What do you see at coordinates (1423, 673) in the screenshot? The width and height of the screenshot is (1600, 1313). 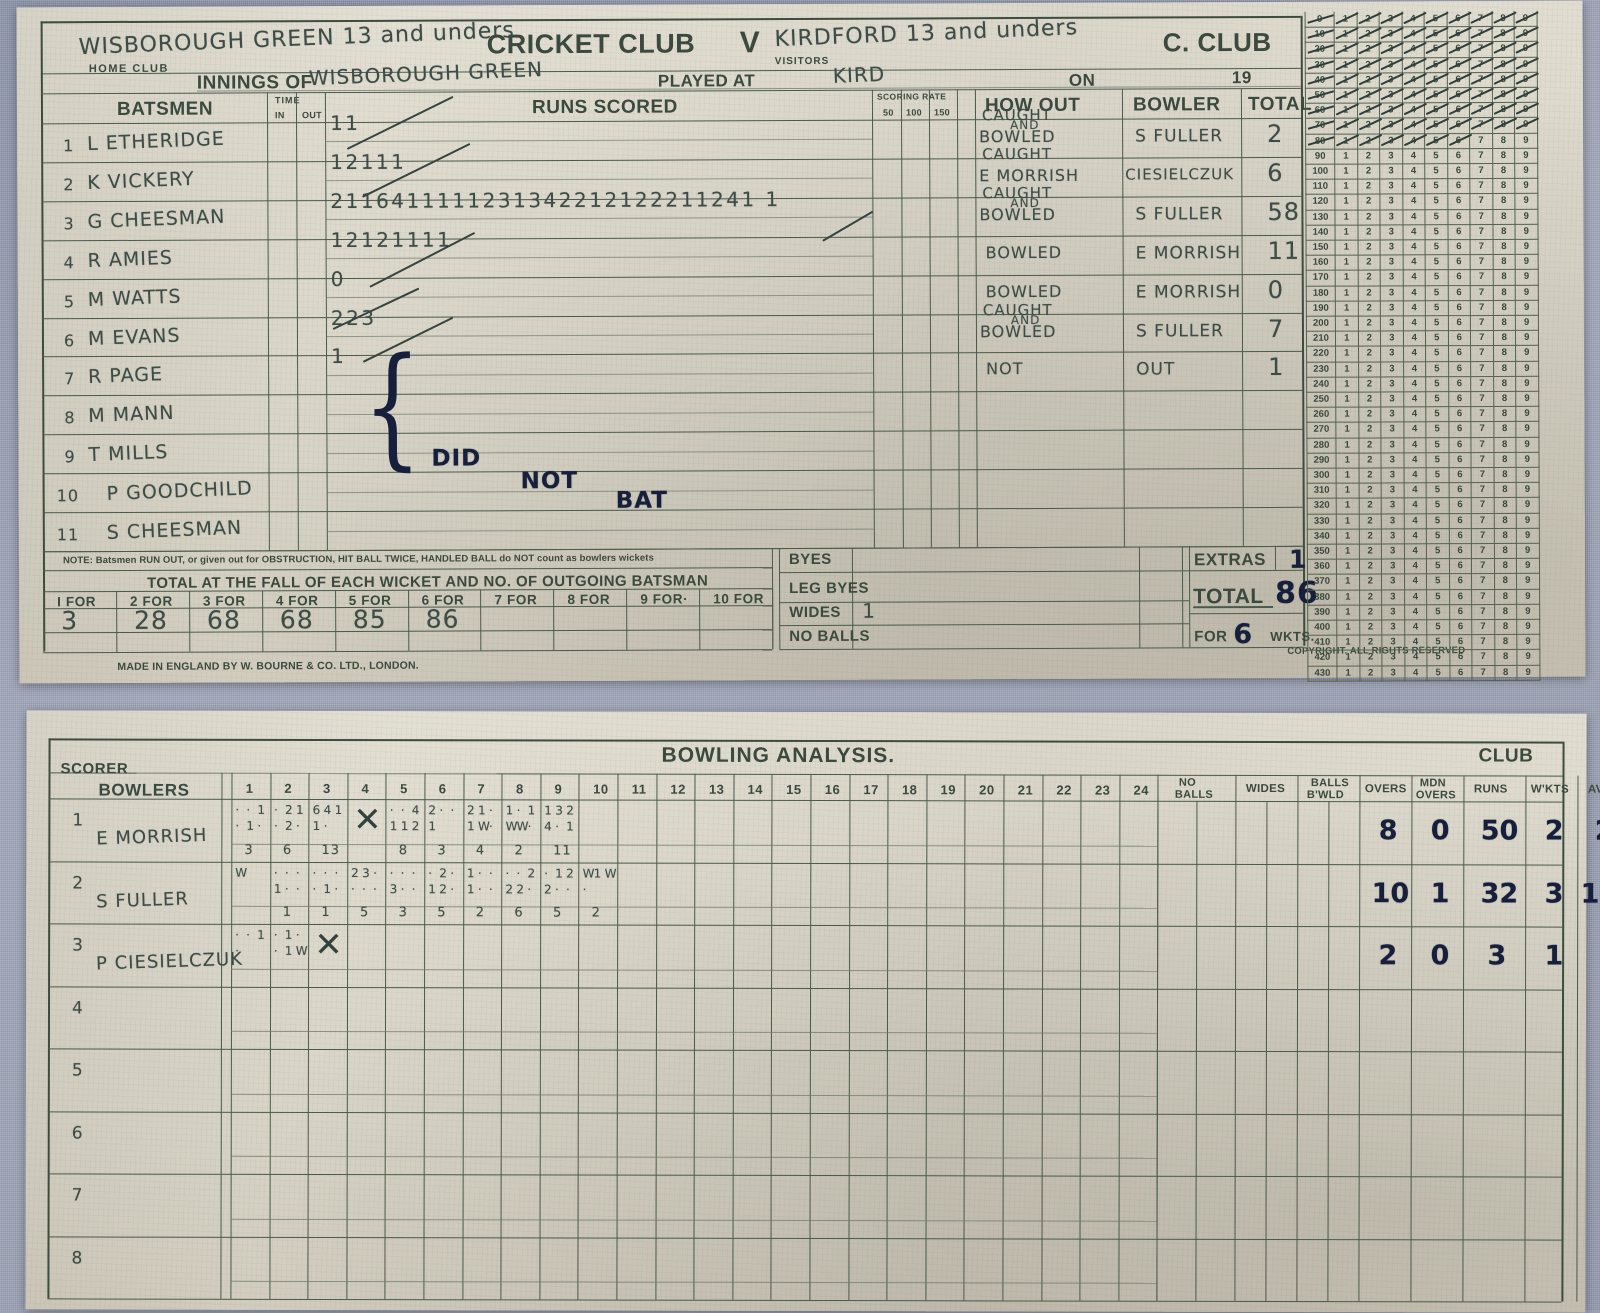 I see `tally-row: 430 1 2 3 4 5 6 7 8 9` at bounding box center [1423, 673].